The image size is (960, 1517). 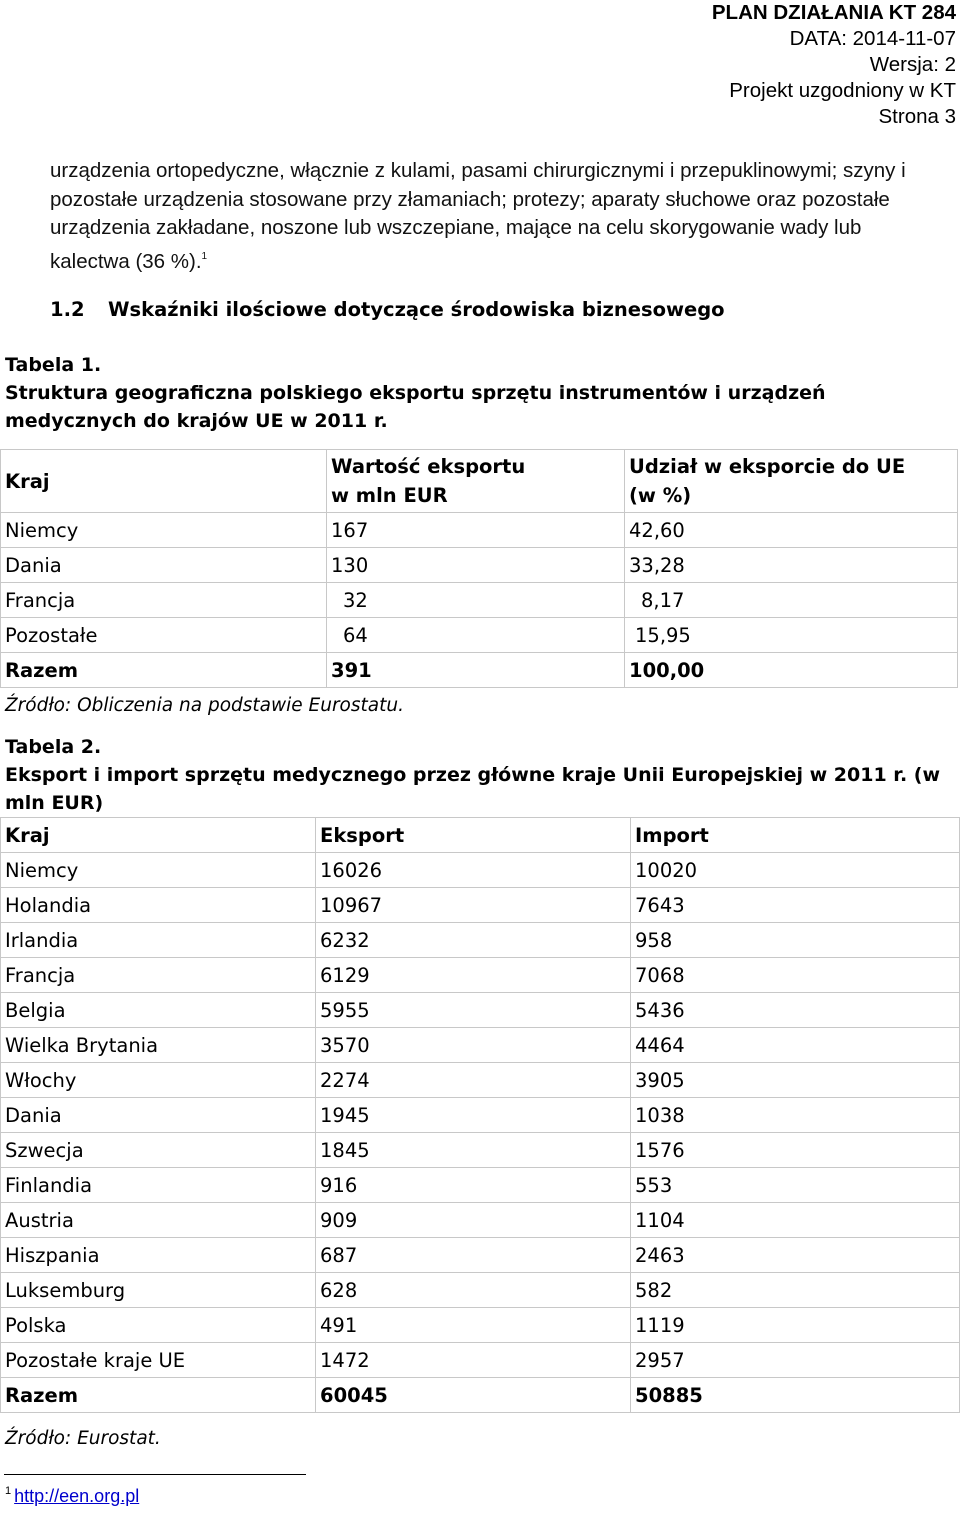 What do you see at coordinates (917, 116) in the screenshot?
I see `page-number: Strona 3` at bounding box center [917, 116].